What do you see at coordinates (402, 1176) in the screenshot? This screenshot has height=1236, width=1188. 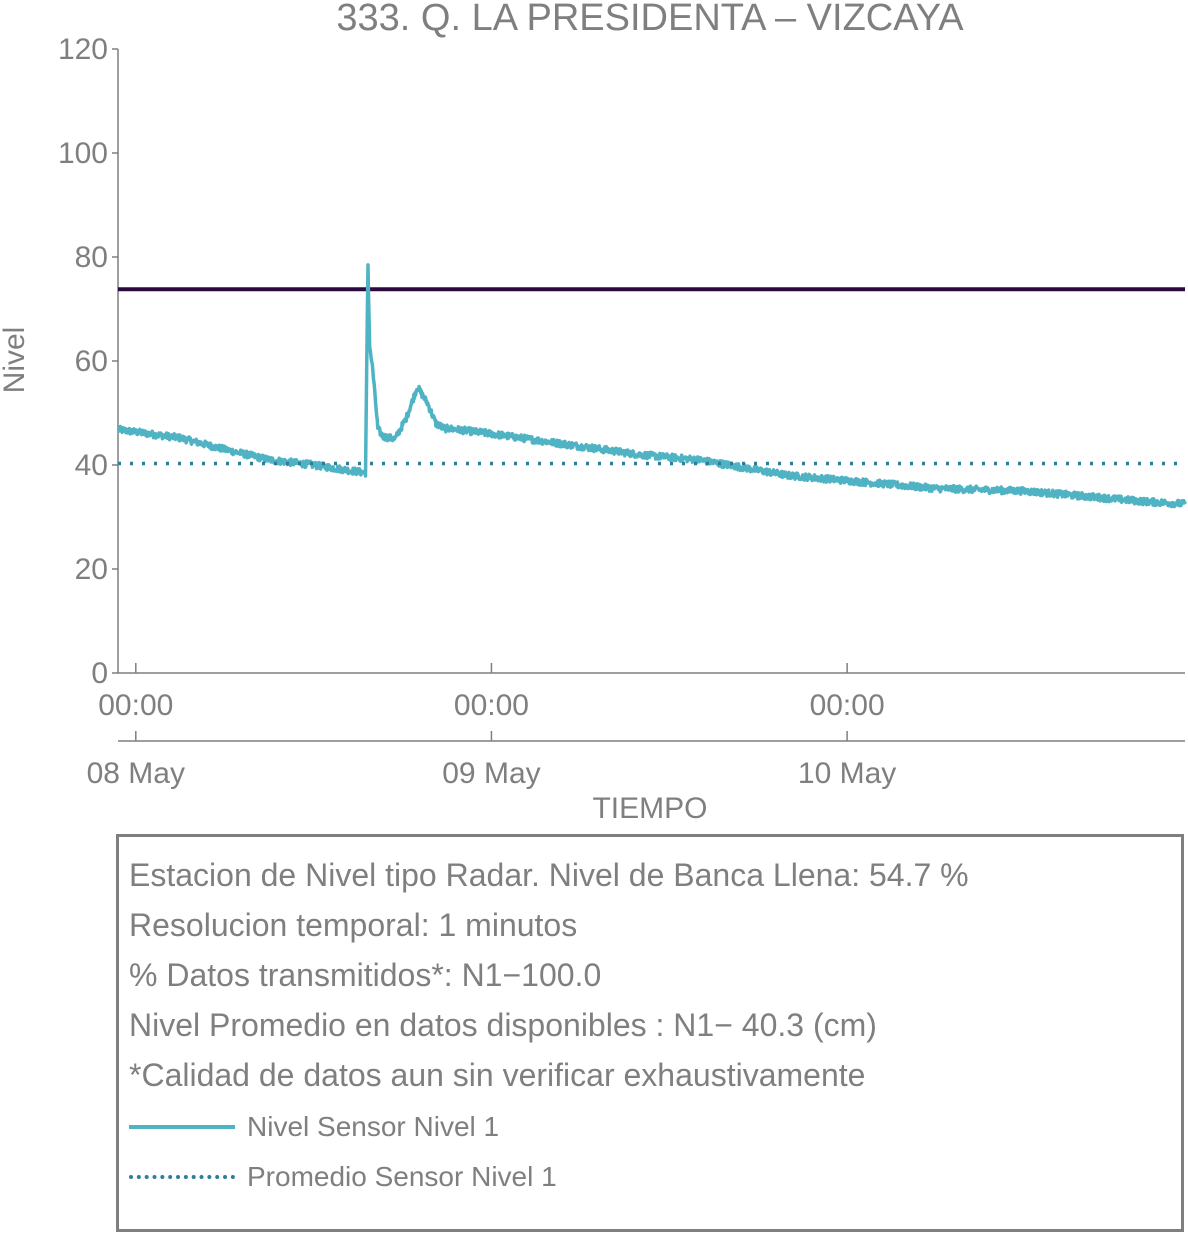 I see `legend-label-promedio: Promedio Sensor Nivel 1` at bounding box center [402, 1176].